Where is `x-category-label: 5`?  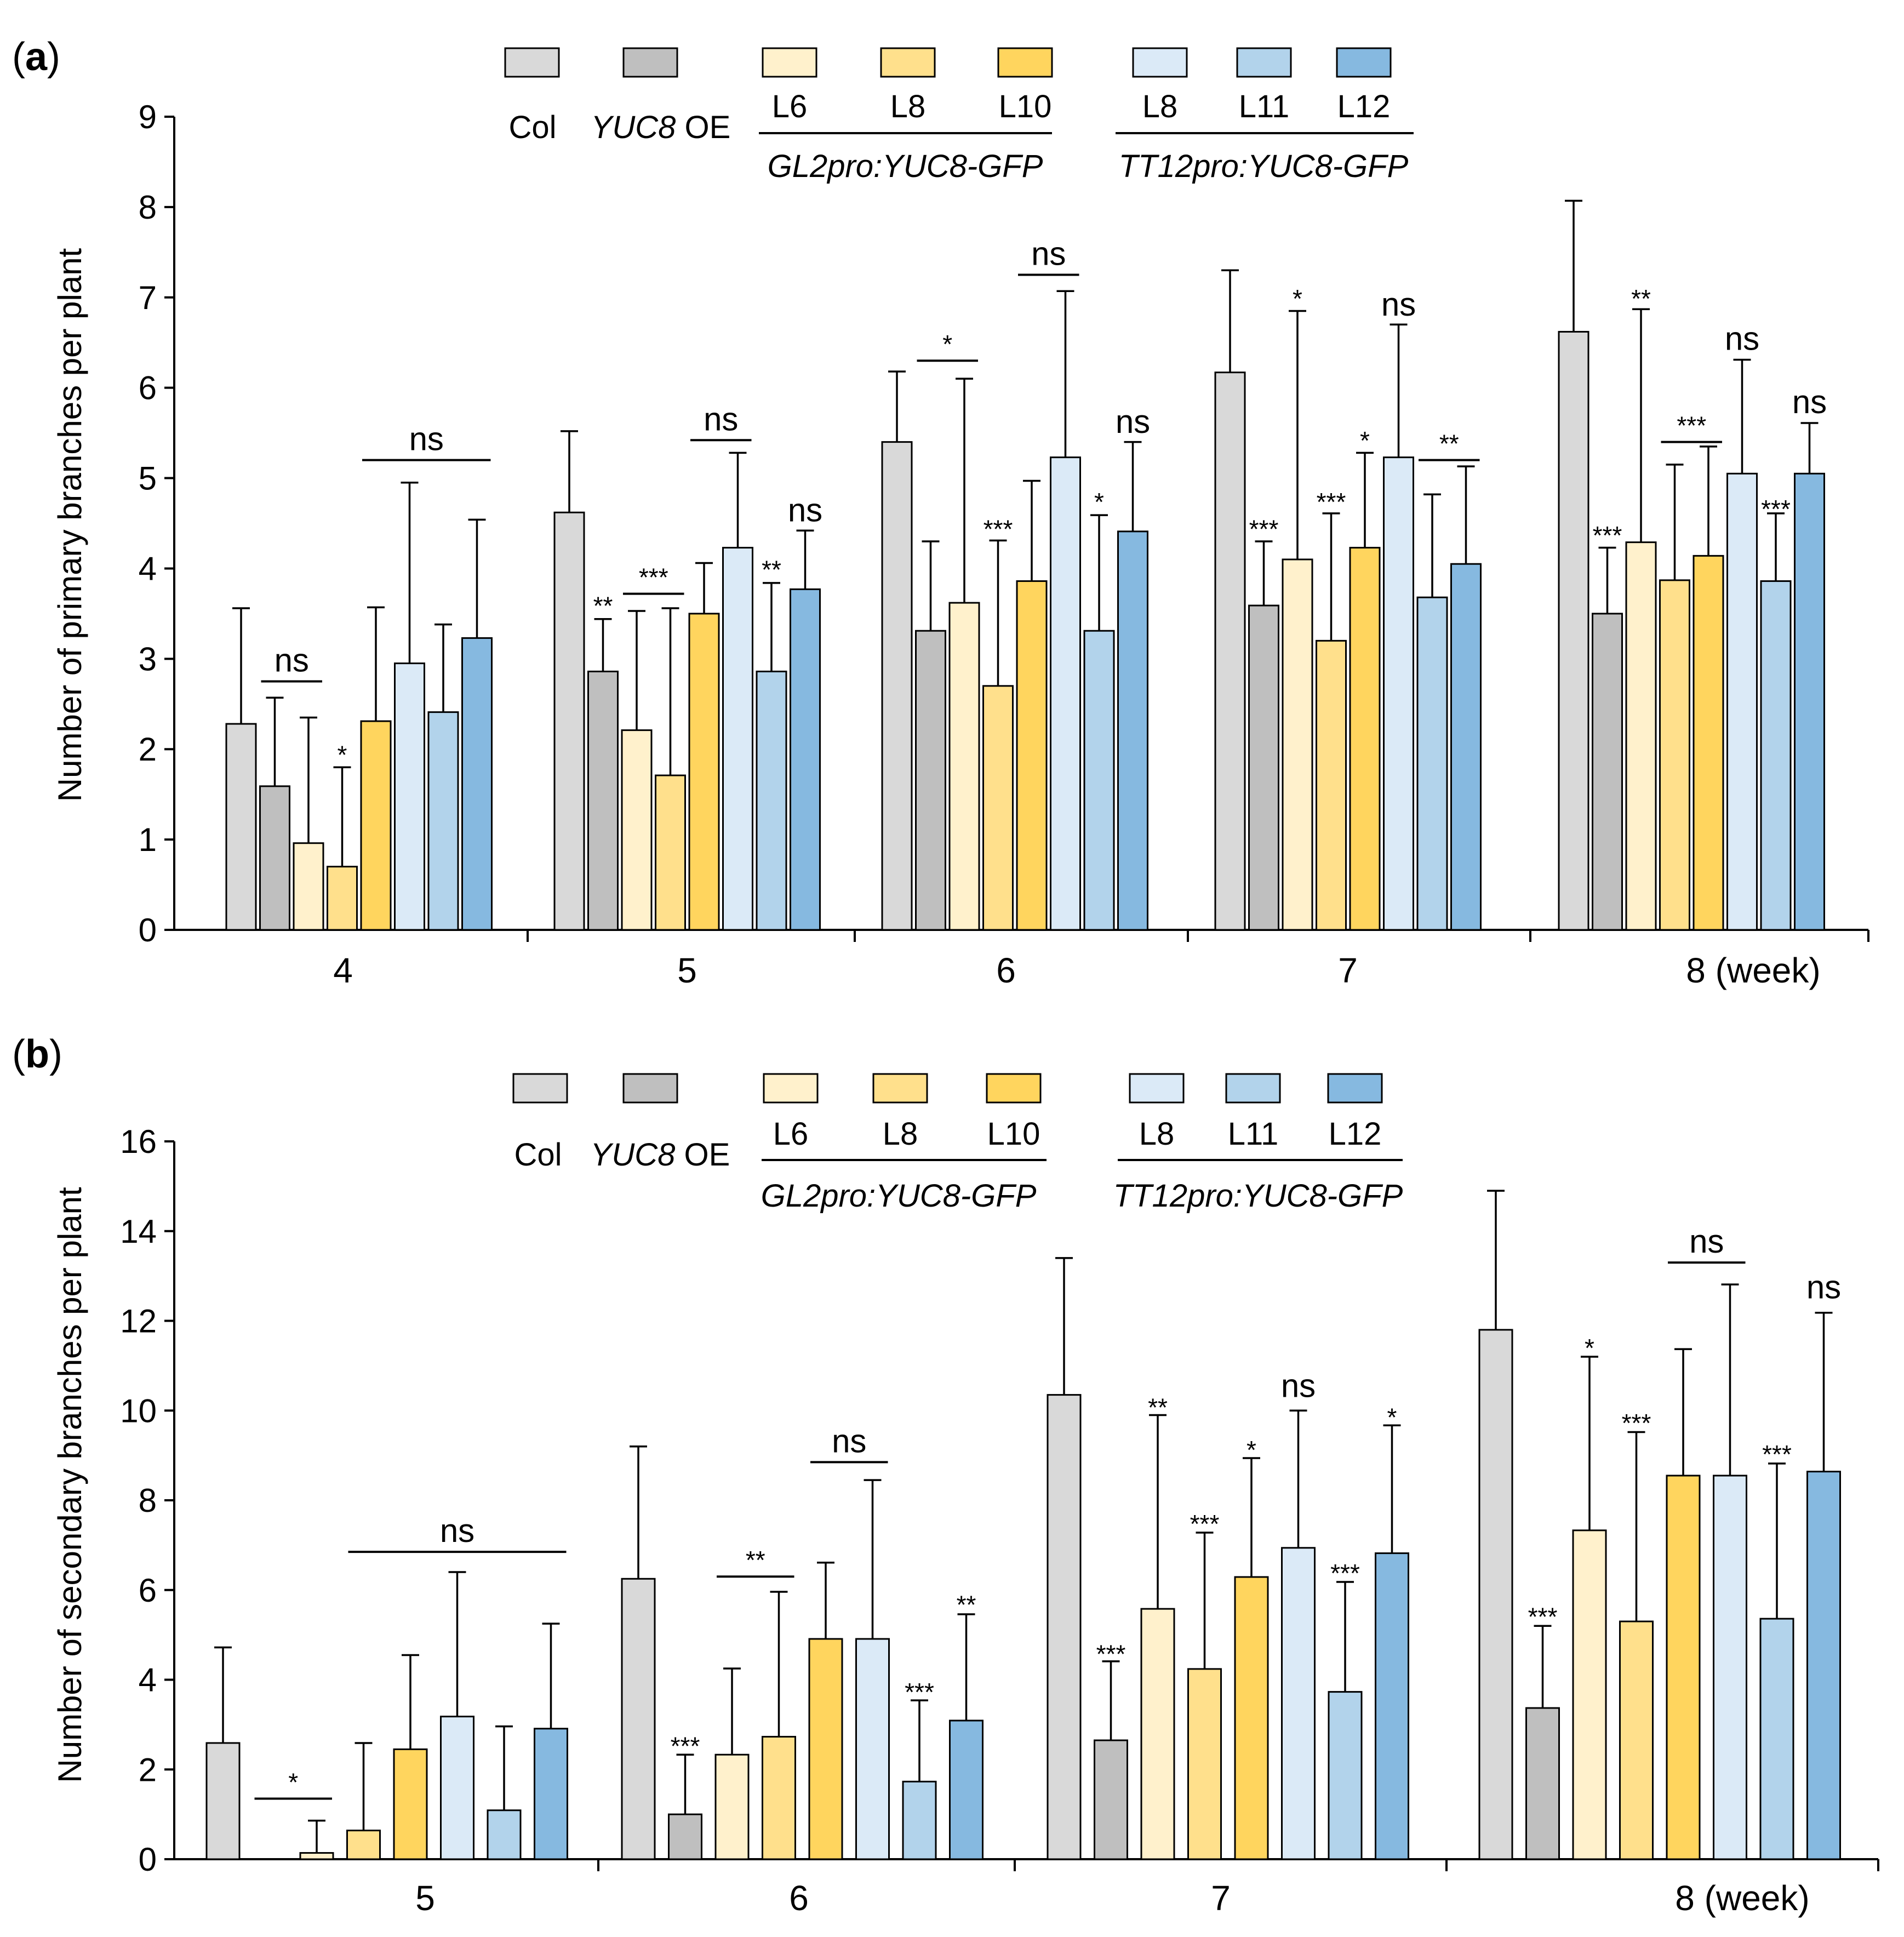
x-category-label: 5 is located at coordinates (425, 1898).